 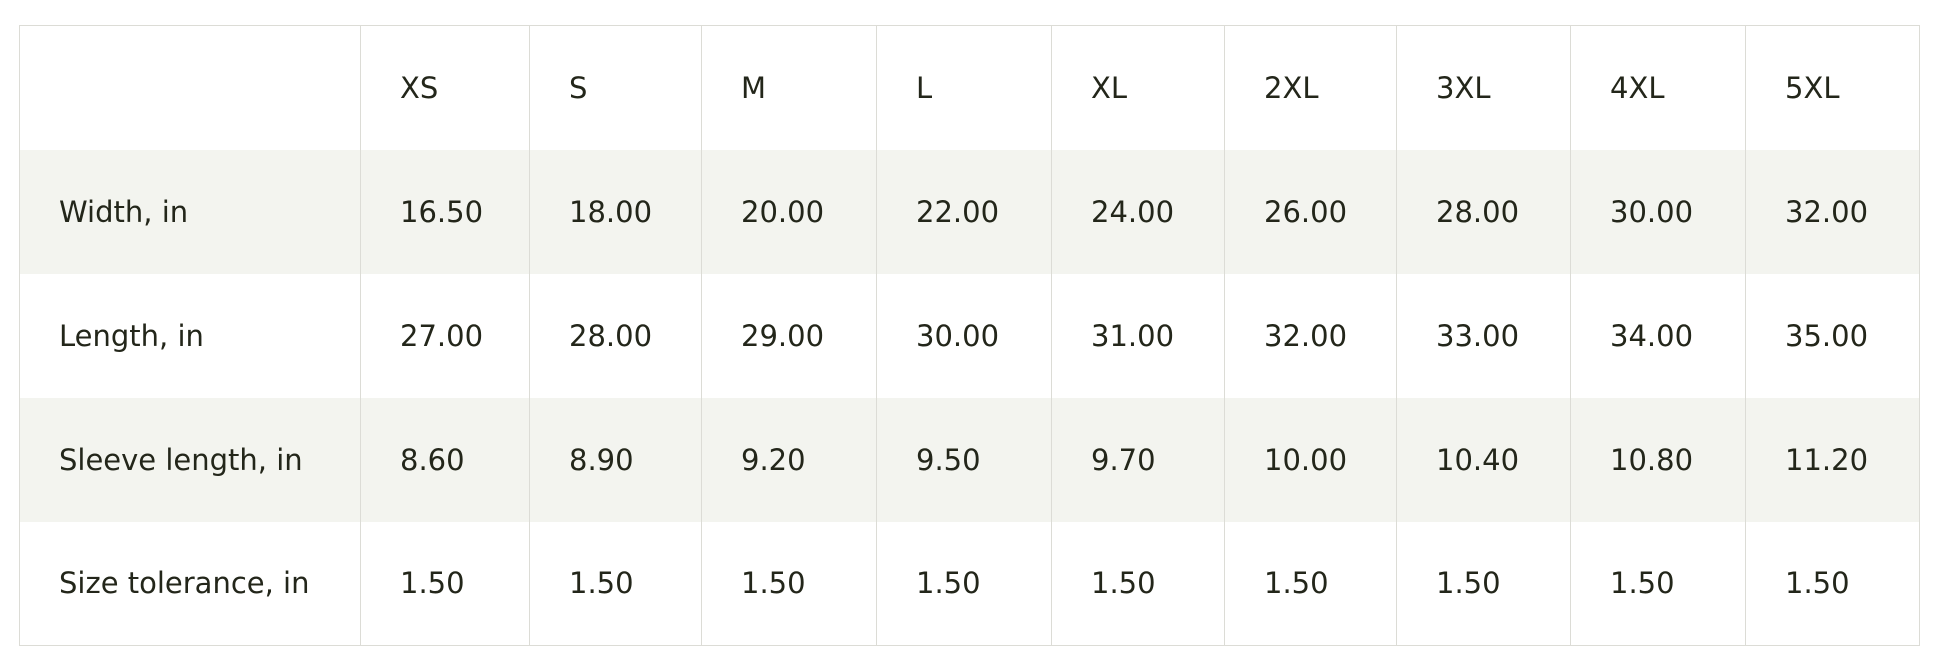 What do you see at coordinates (964, 87) in the screenshot?
I see `column-header: L` at bounding box center [964, 87].